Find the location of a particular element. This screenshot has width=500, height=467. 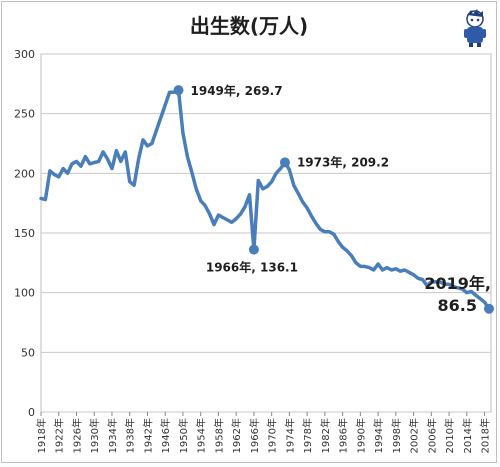

x-tick-label: 1986年 is located at coordinates (343, 435).